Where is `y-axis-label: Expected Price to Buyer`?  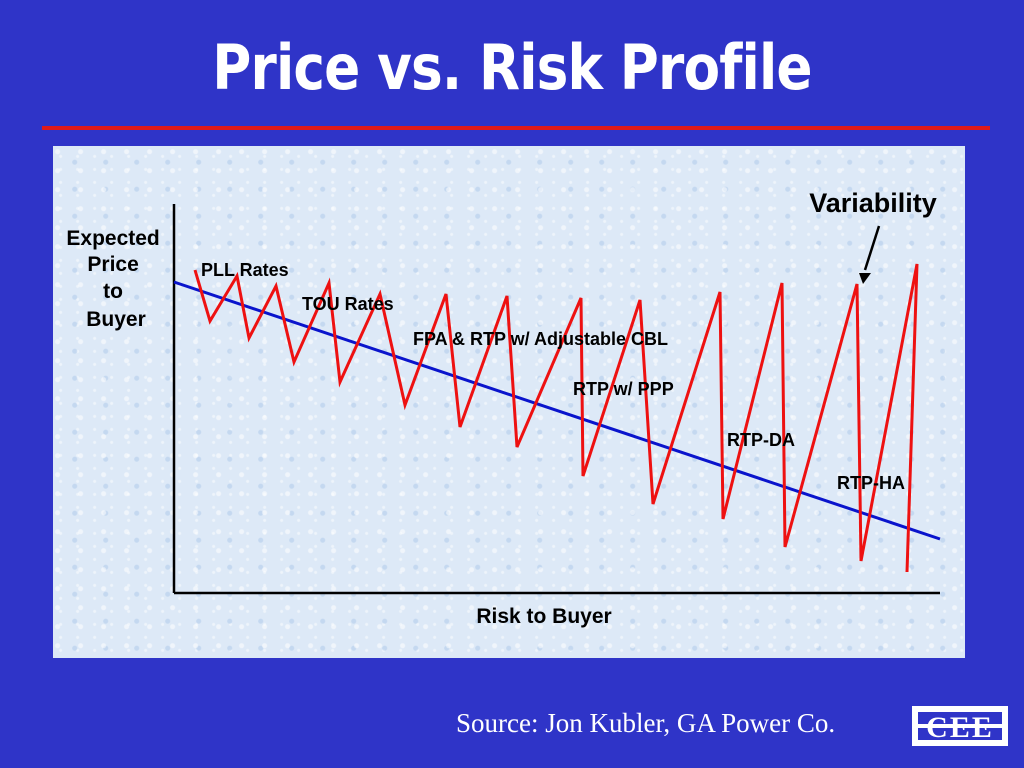
y-axis-label: Expected Price to Buyer is located at coordinates (115, 279).